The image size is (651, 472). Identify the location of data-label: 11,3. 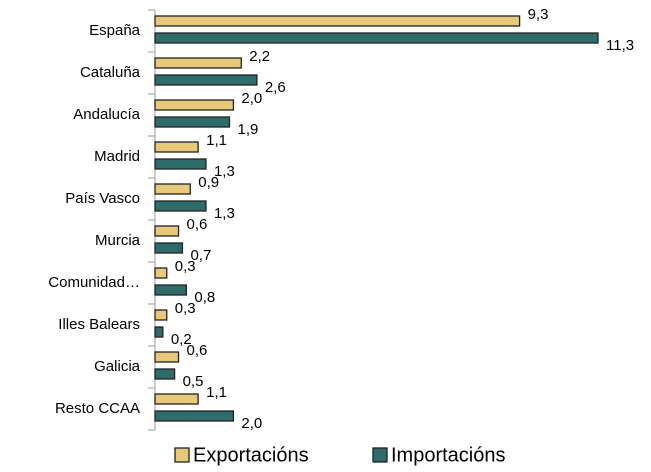
(620, 45).